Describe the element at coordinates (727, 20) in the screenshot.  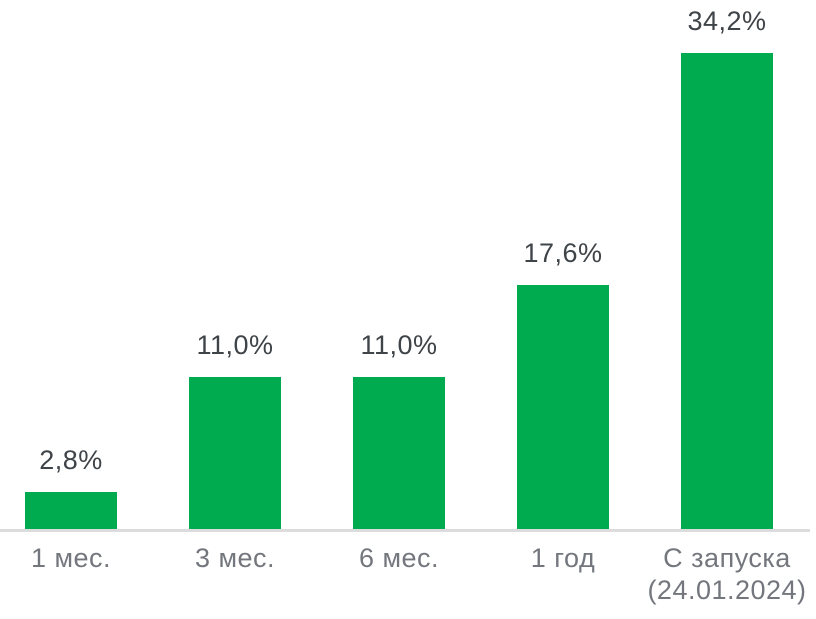
I see `value-label: 34,2%` at that location.